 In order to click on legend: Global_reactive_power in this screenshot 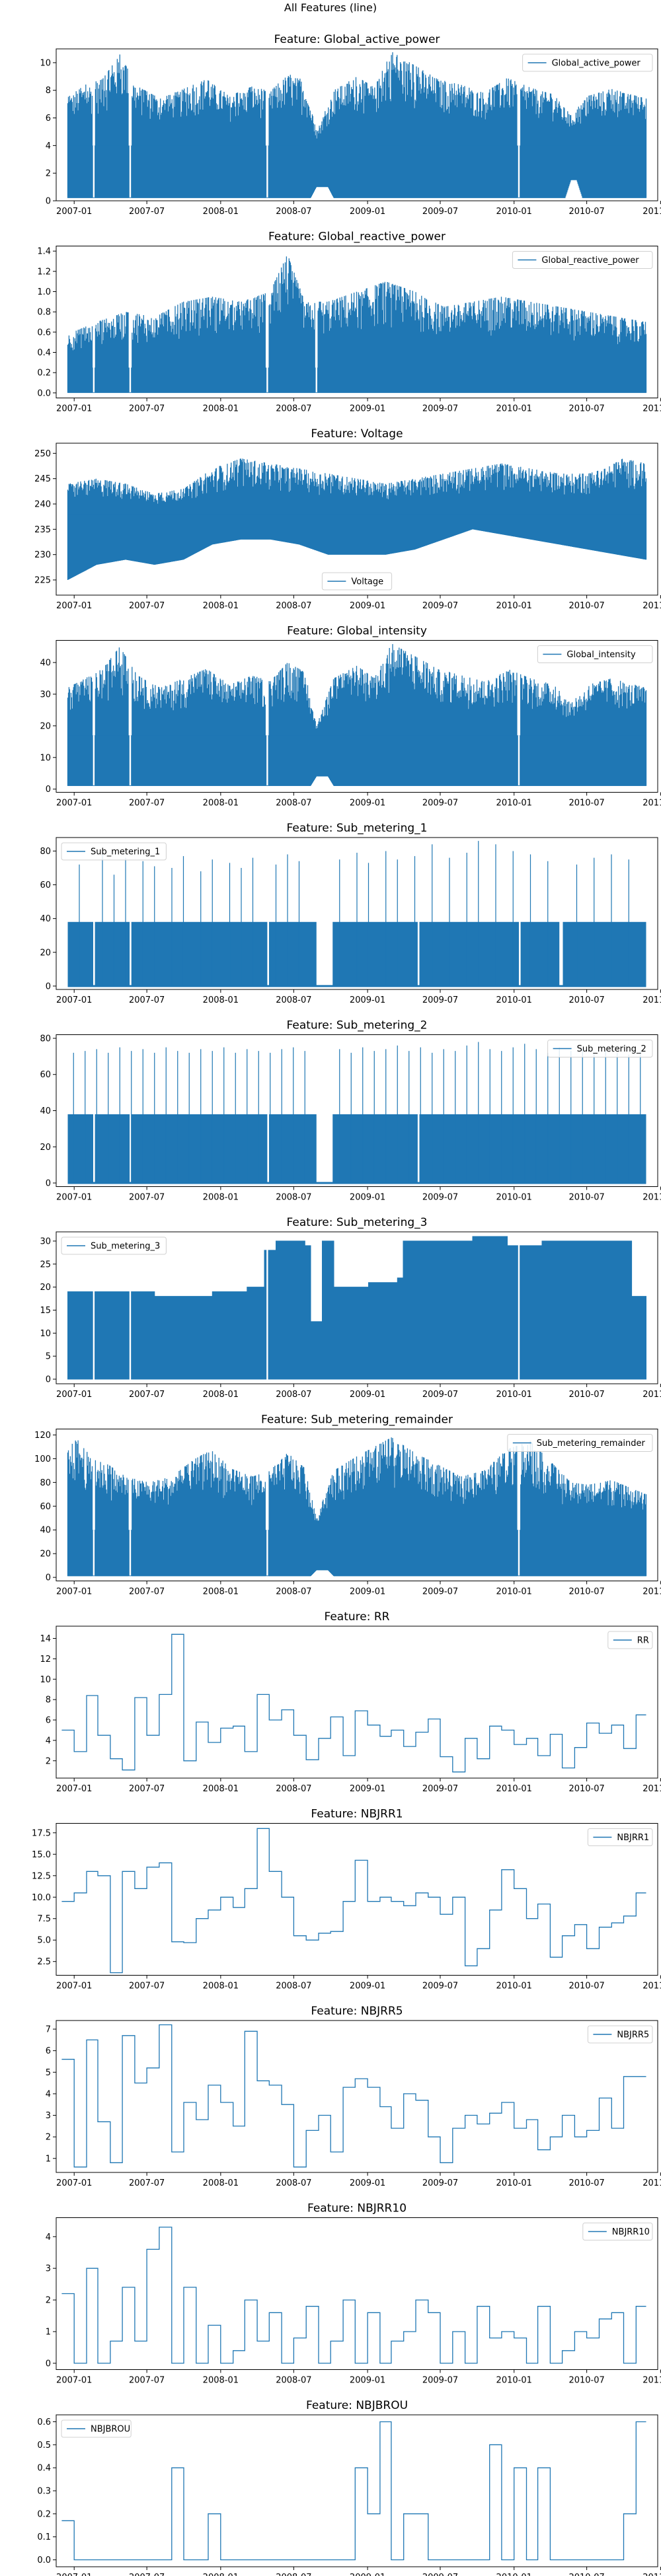, I will do `click(582, 260)`.